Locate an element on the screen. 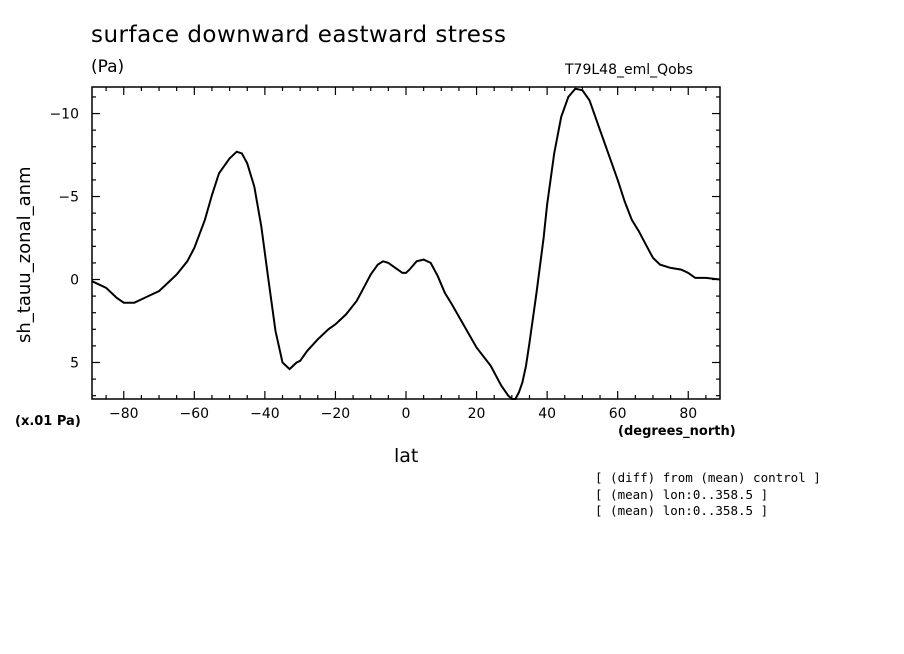  footnote-line: [ (diff) from (mean) control ] is located at coordinates (708, 477).